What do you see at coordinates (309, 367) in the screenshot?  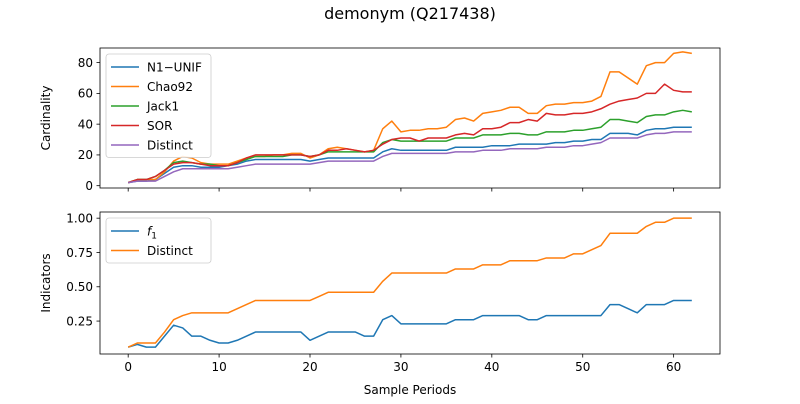 I see `x-tick-label: 20` at bounding box center [309, 367].